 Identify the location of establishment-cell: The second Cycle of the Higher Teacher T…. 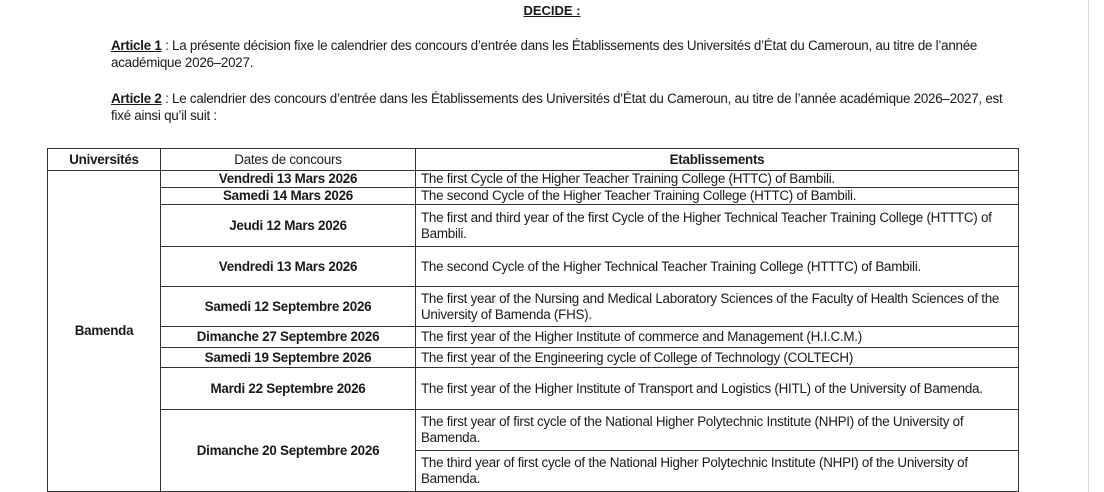
(717, 196).